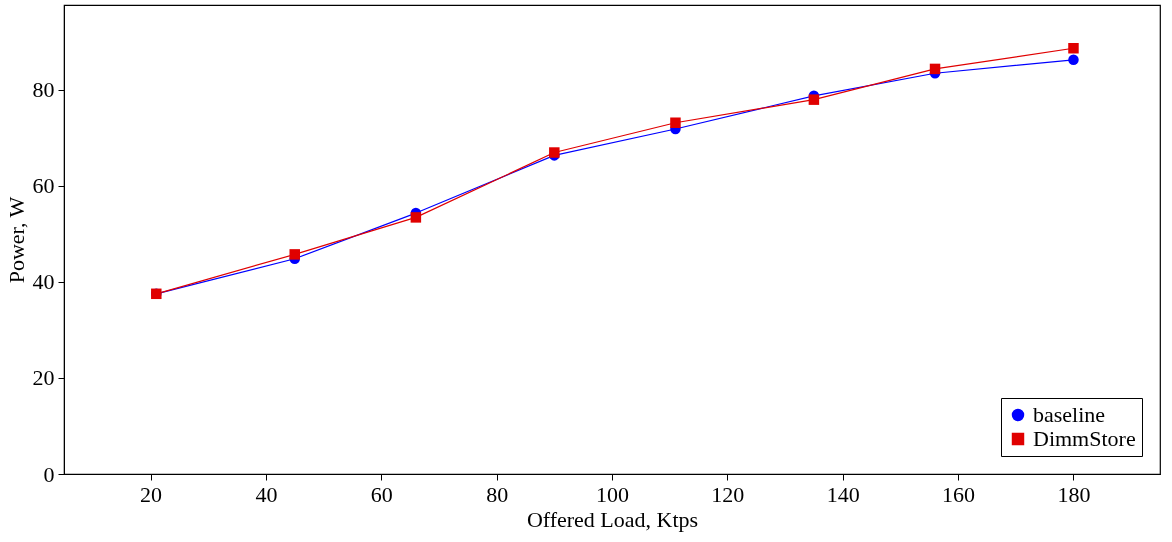  I want to click on y-tick-label: 60, so click(43, 186).